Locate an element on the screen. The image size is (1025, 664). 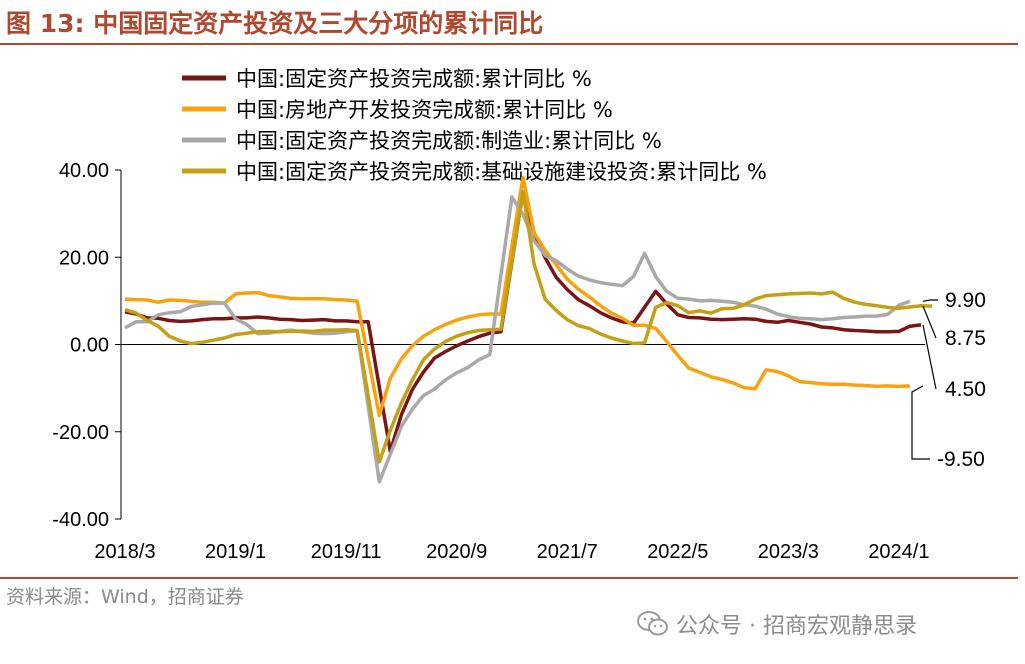
y-tick-label: -40.00 is located at coordinates (80, 520).